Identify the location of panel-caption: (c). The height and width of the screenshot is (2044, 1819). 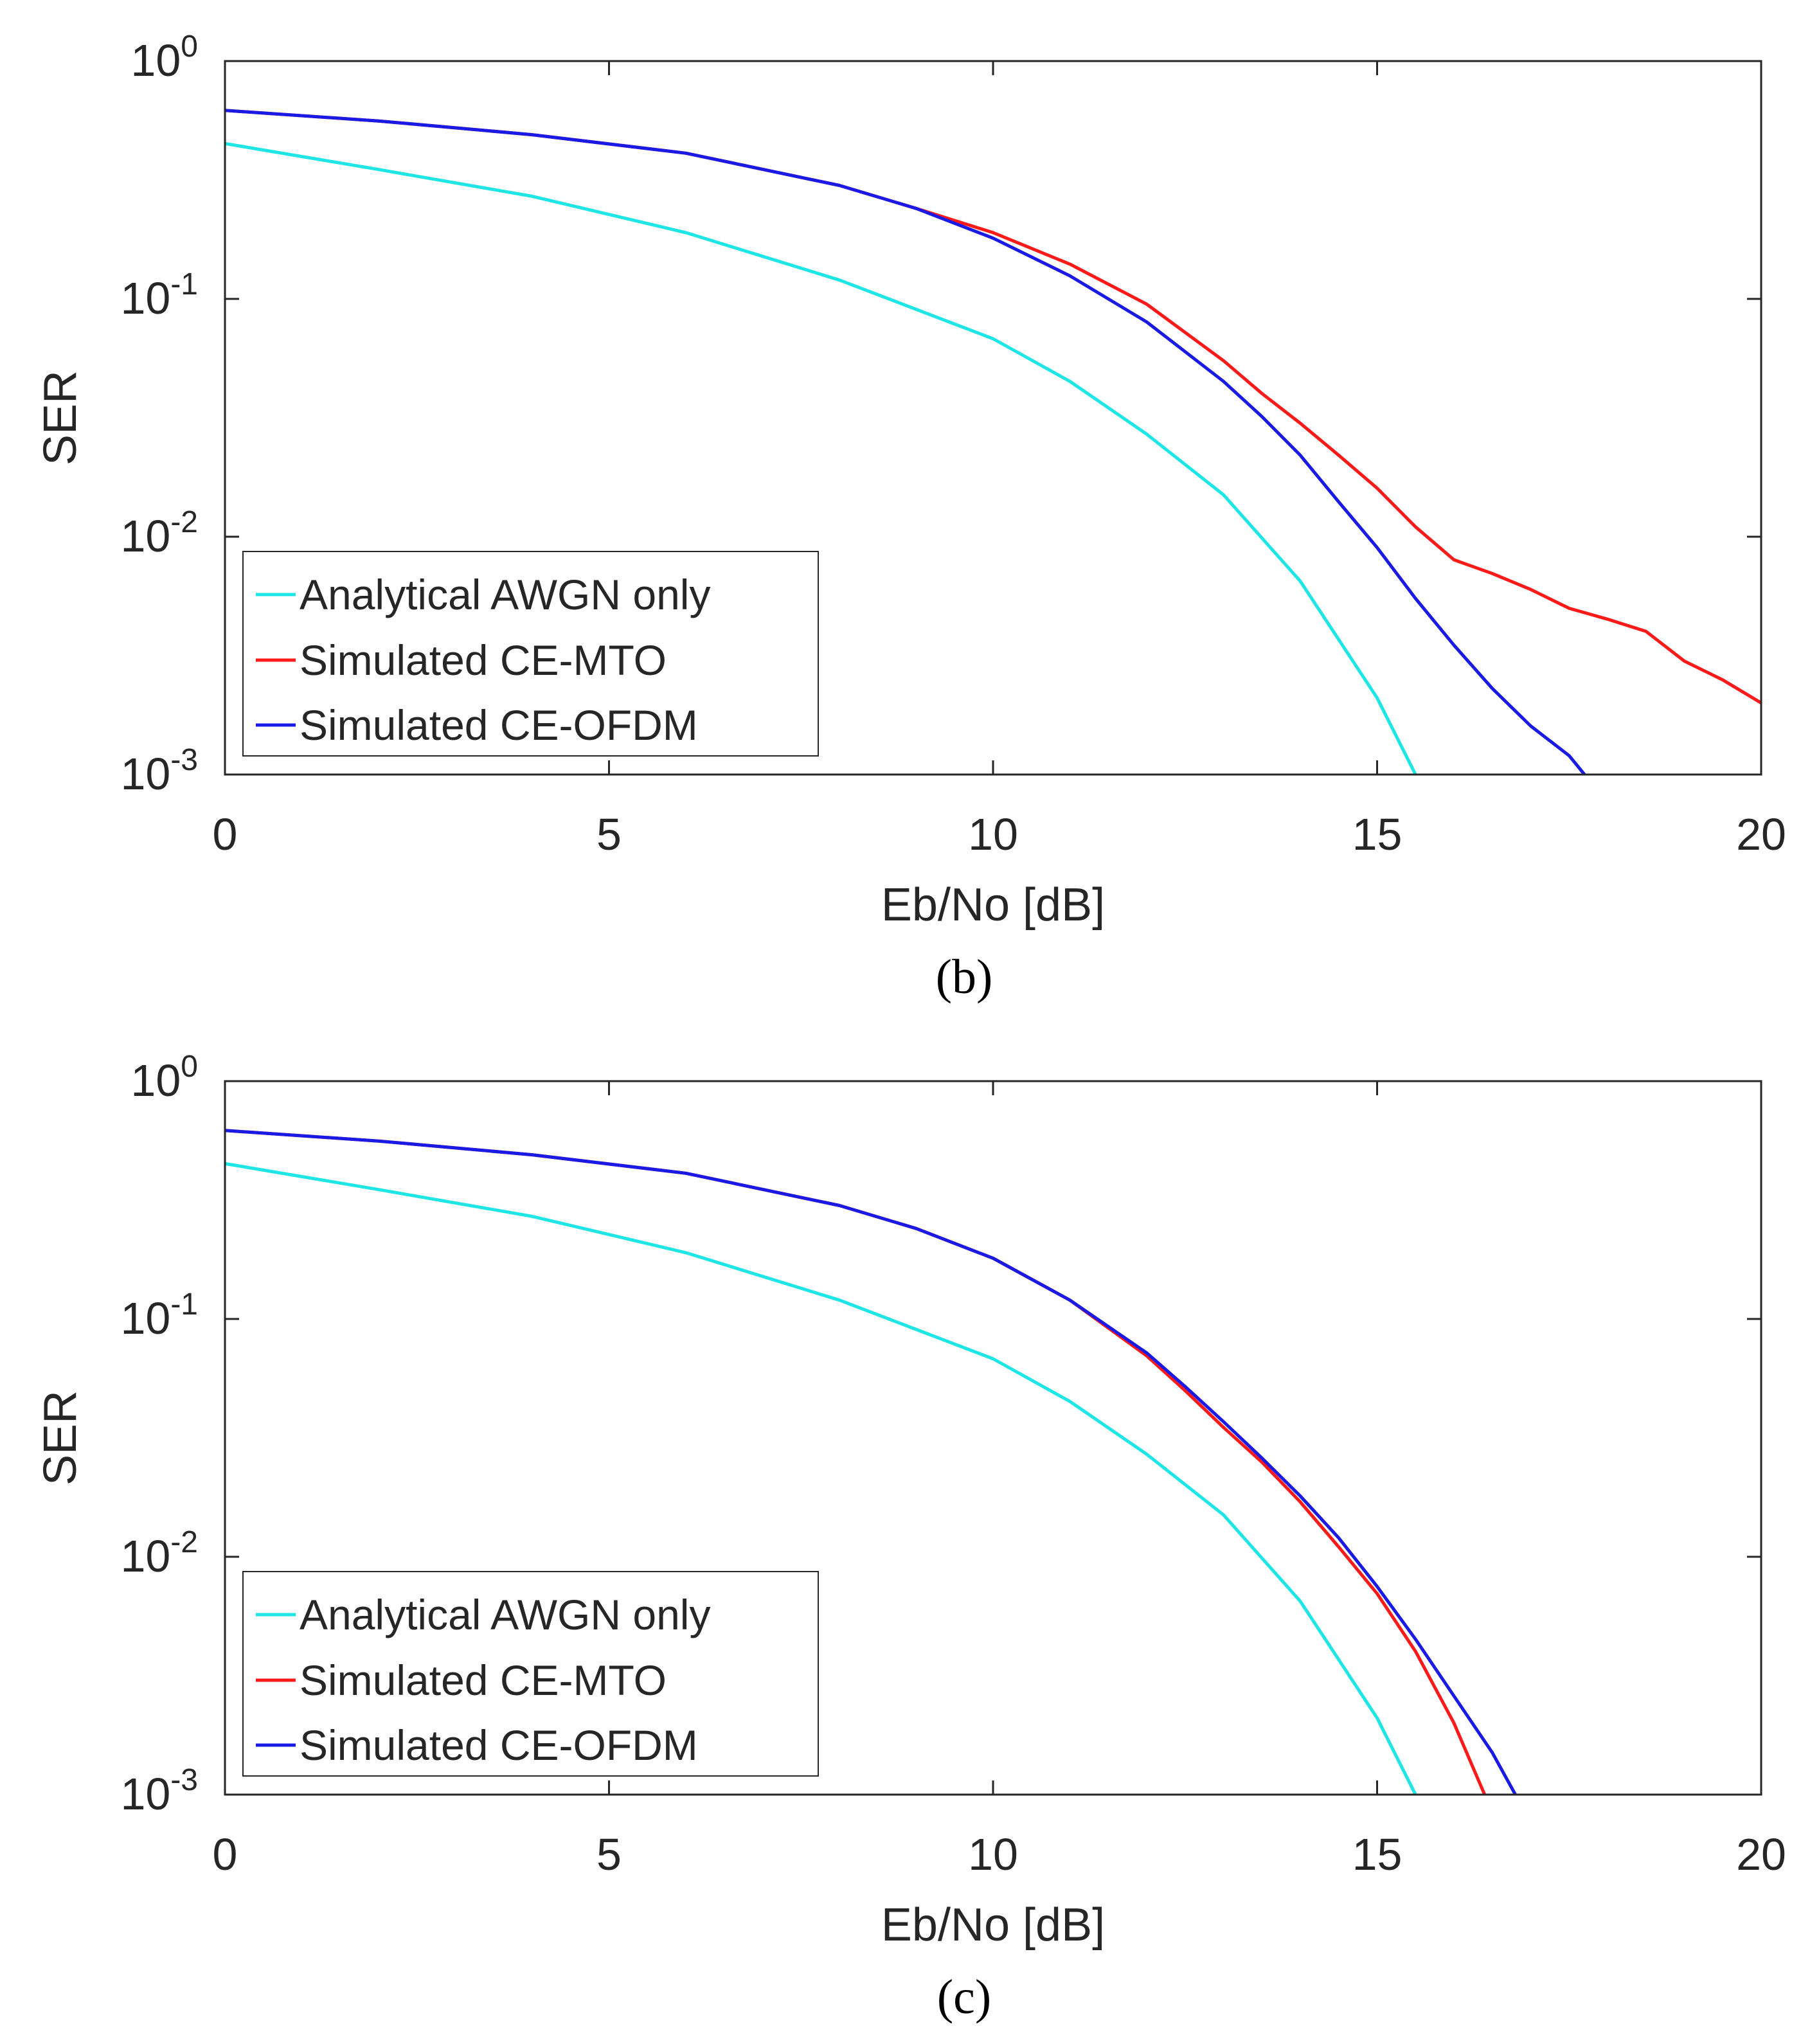
(964, 1997).